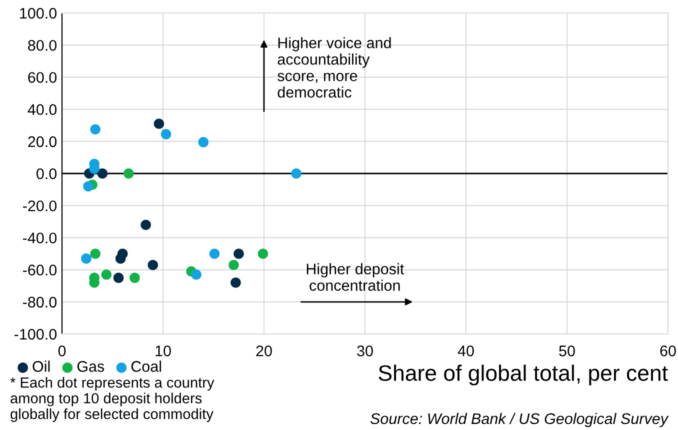  Describe the element at coordinates (35, 334) in the screenshot. I see `y-tick-label: -100.0` at that location.